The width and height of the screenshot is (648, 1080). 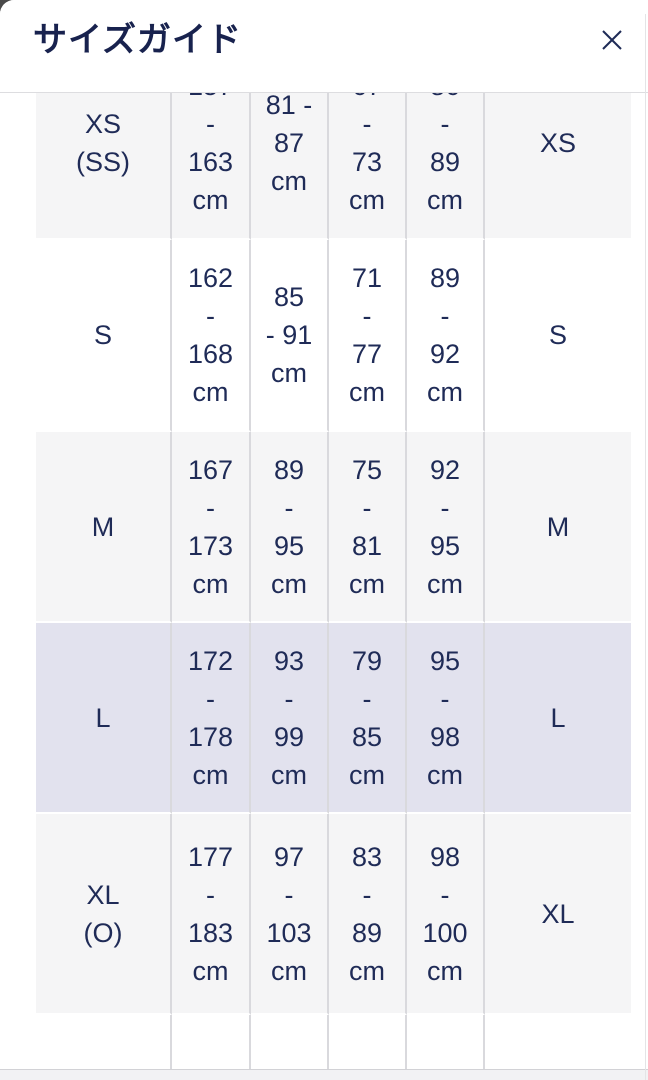 I want to click on size-label-right: M, so click(x=558, y=527).